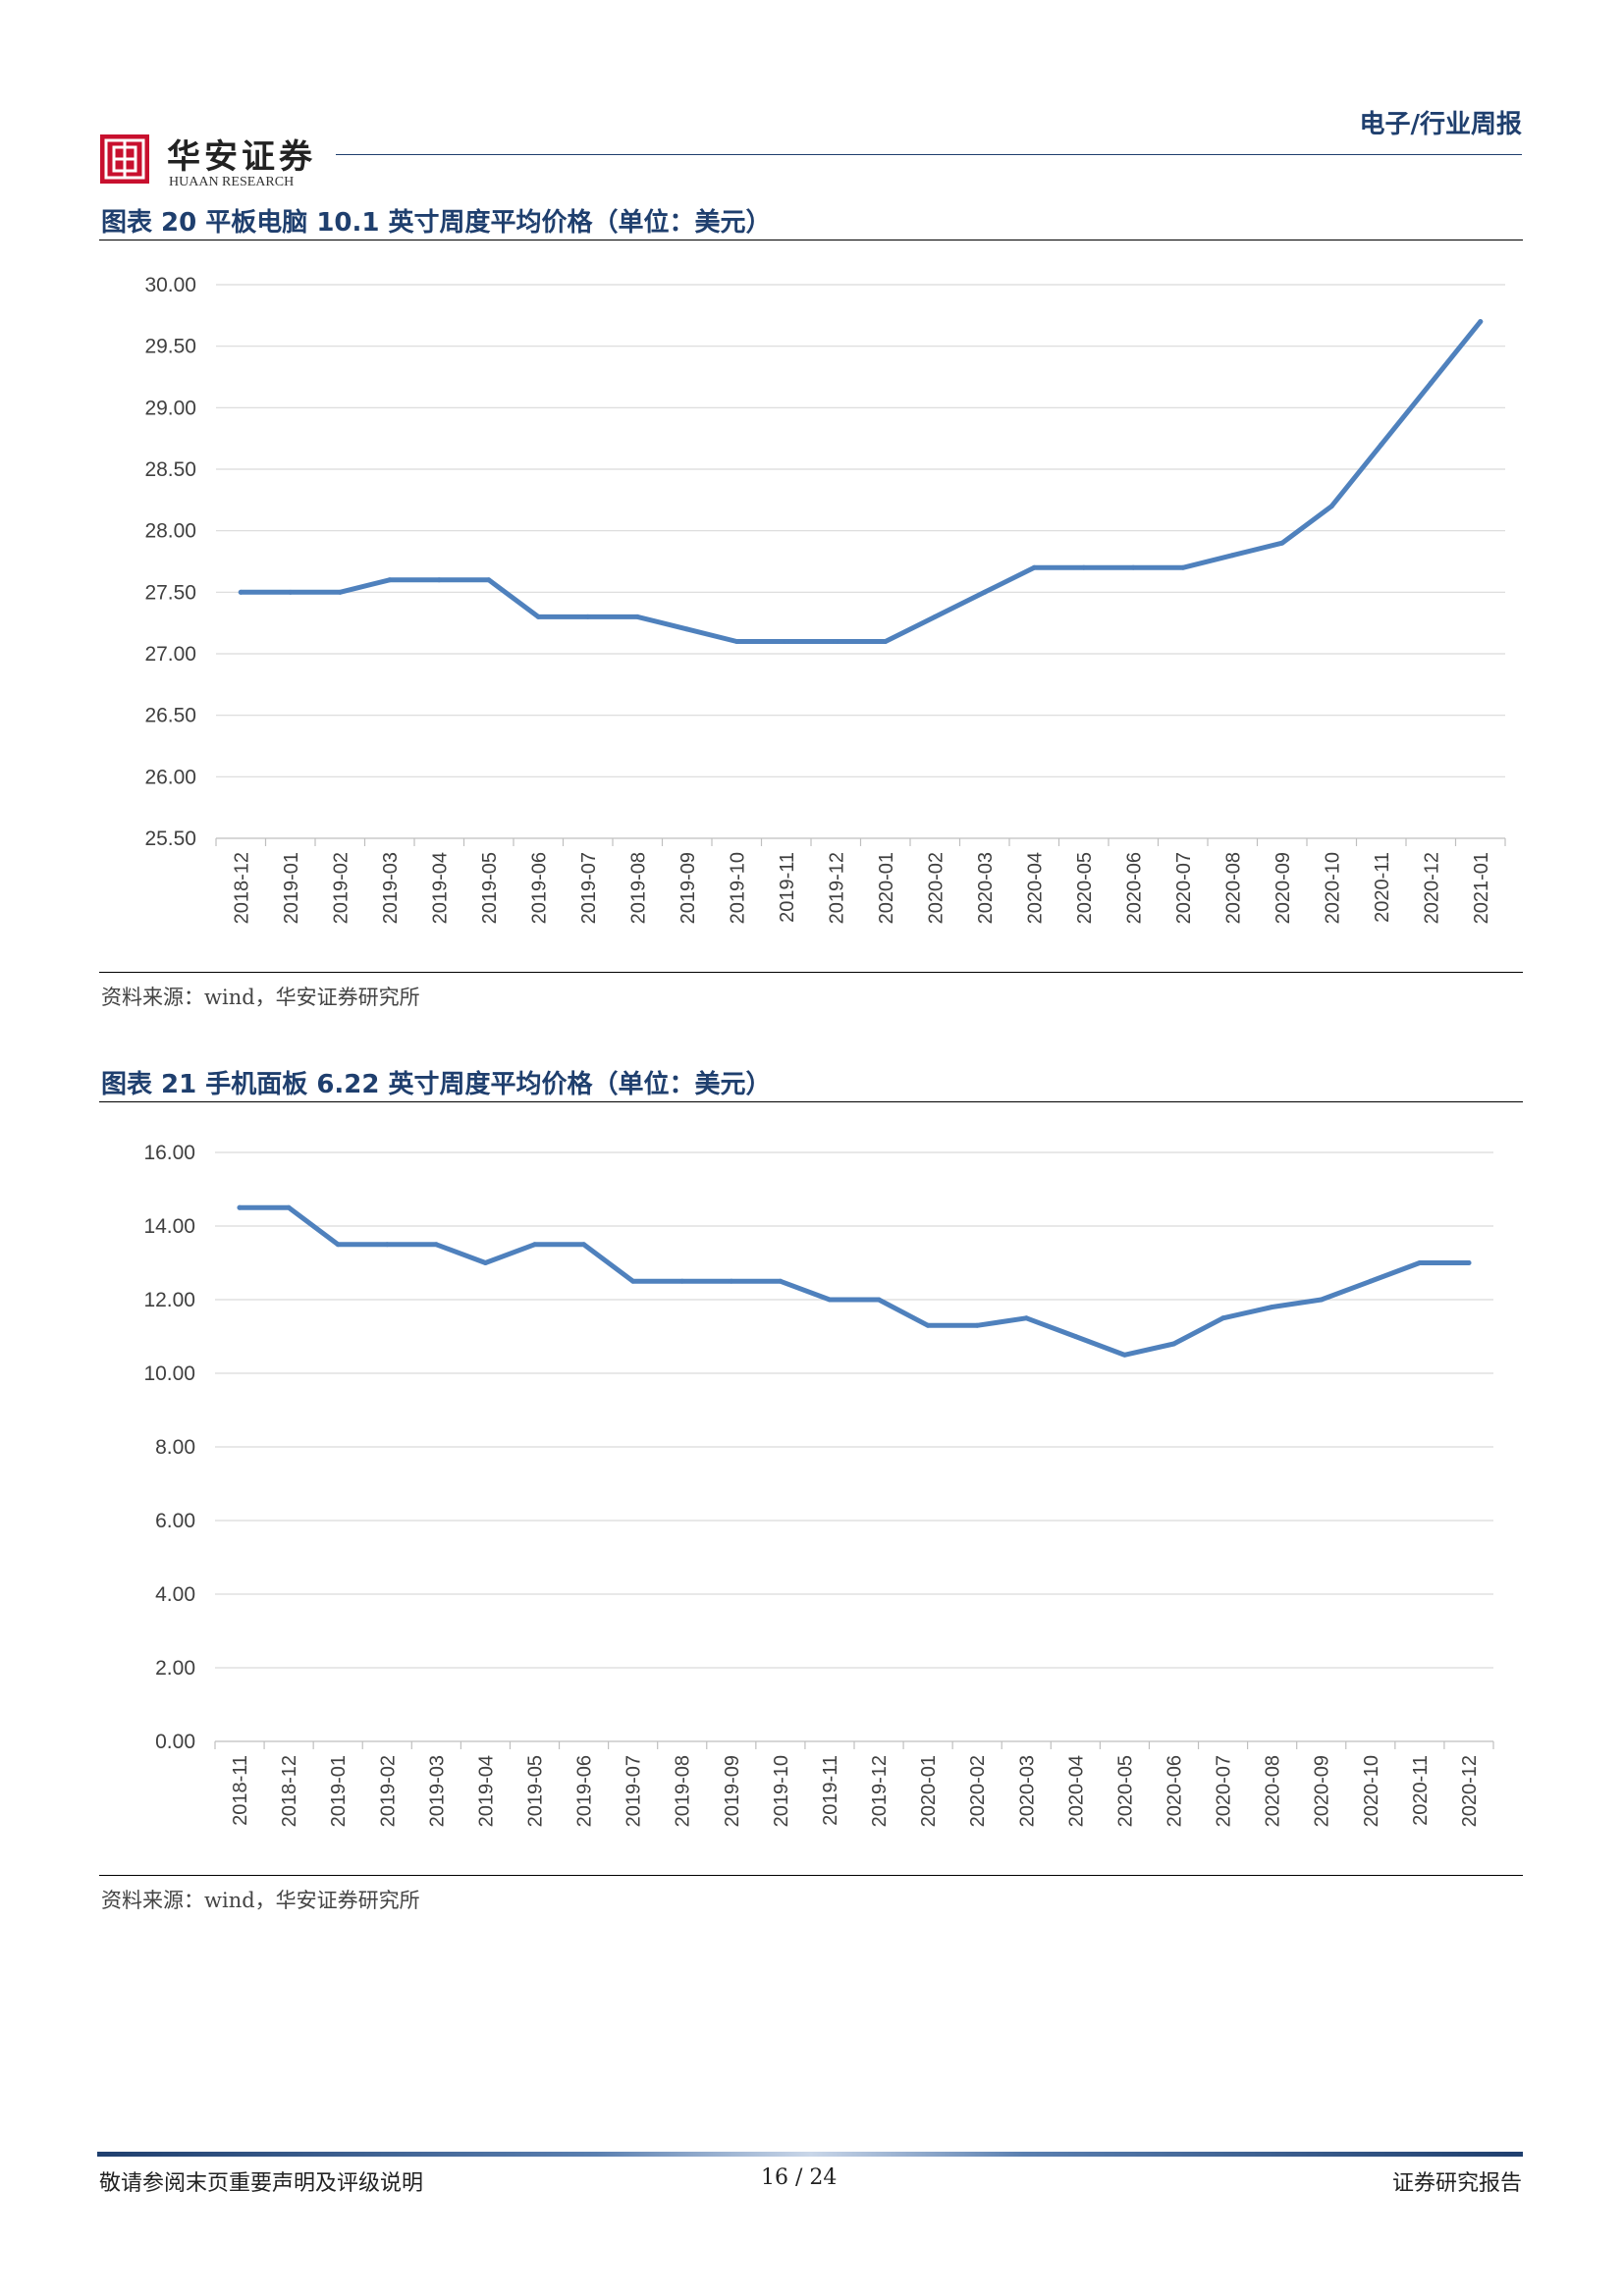 The height and width of the screenshot is (2296, 1624). I want to click on y-tick-label: 16.00, so click(169, 1153).